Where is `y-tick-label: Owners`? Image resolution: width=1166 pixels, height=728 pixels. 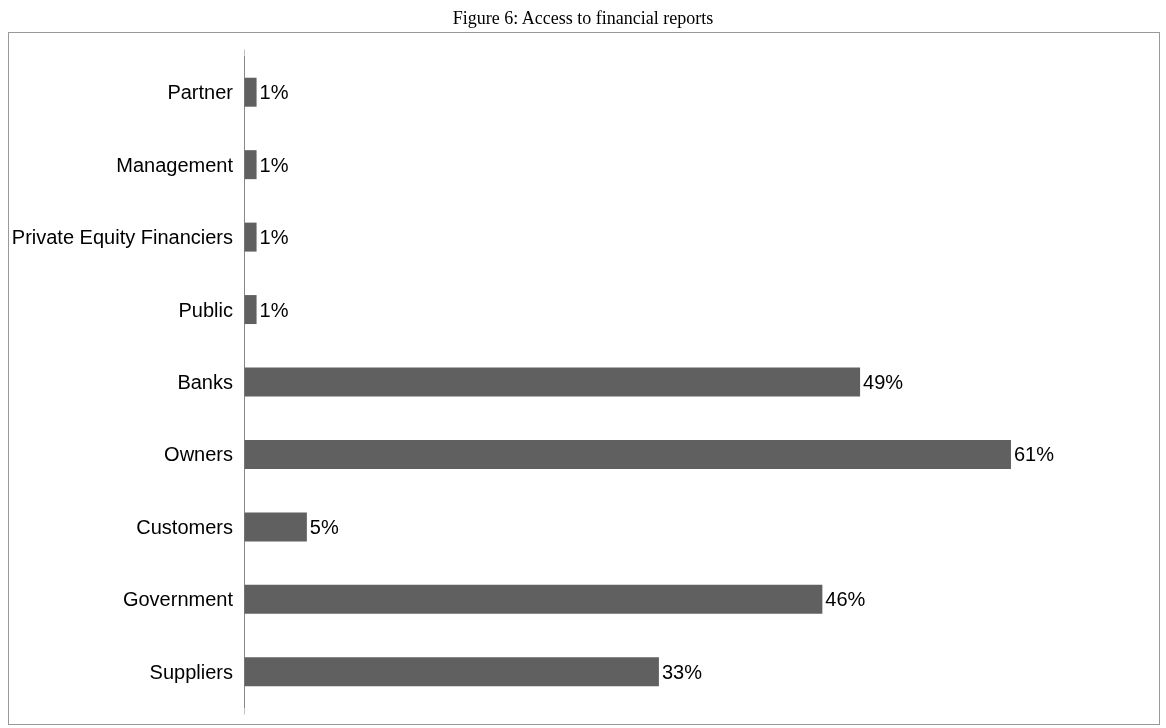
y-tick-label: Owners is located at coordinates (198, 454).